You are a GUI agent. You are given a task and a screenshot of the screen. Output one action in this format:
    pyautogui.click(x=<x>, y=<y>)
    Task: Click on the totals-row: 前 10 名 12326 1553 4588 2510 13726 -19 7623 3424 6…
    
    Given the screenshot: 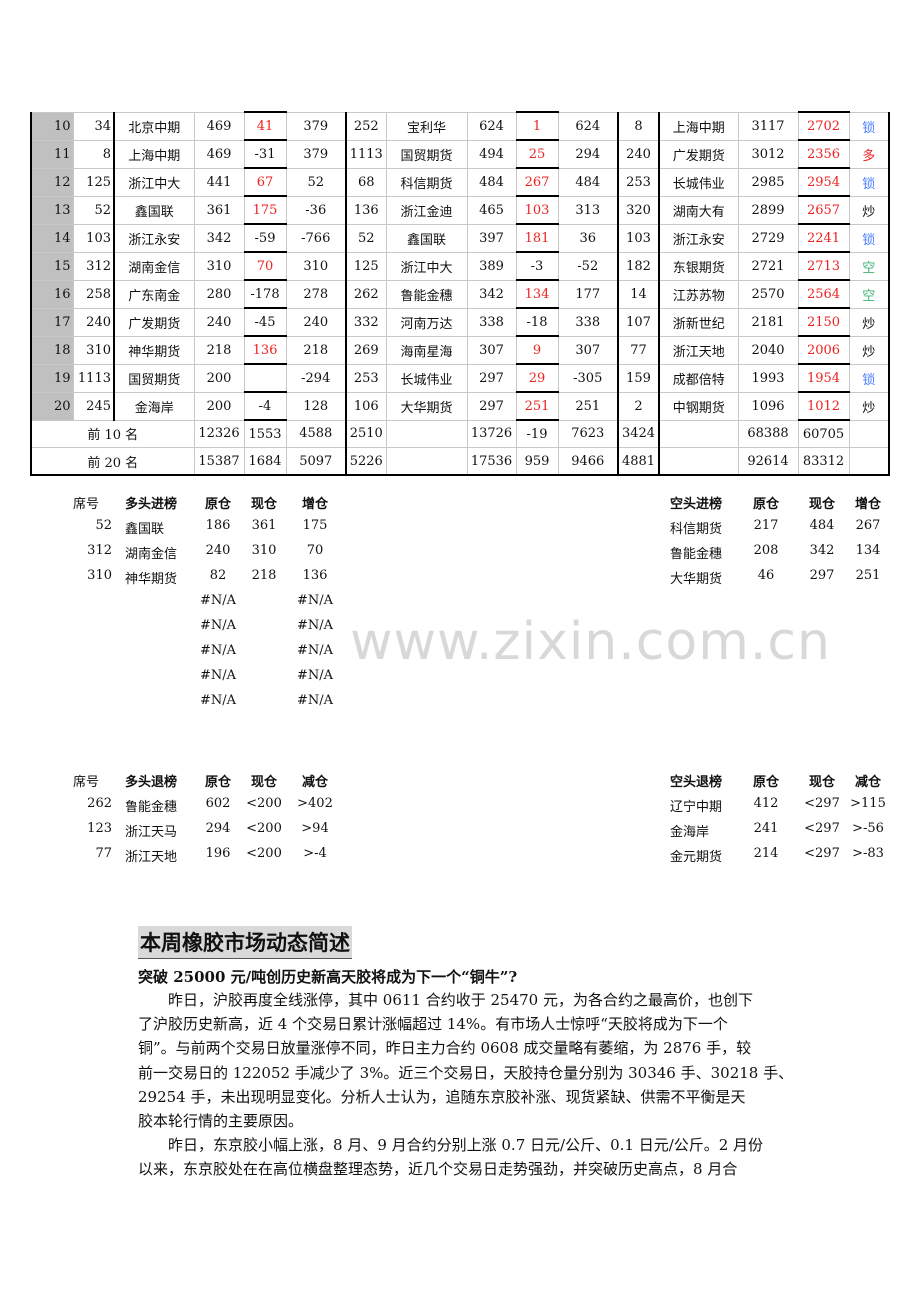 What is the action you would take?
    pyautogui.click(x=460, y=433)
    